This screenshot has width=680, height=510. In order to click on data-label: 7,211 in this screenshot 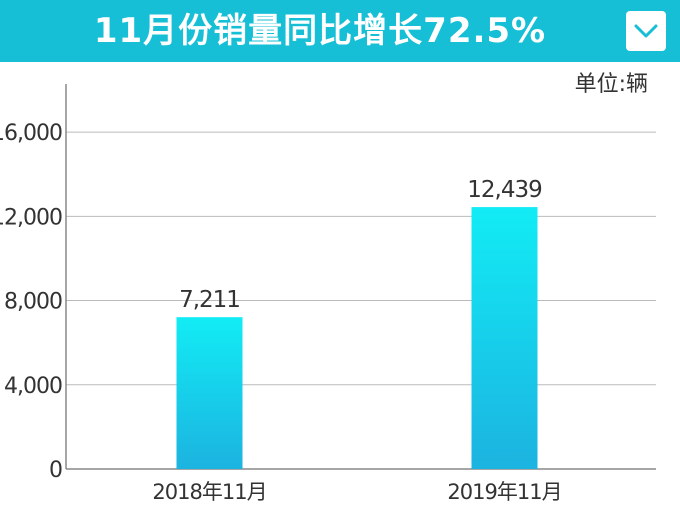, I will do `click(209, 300)`.